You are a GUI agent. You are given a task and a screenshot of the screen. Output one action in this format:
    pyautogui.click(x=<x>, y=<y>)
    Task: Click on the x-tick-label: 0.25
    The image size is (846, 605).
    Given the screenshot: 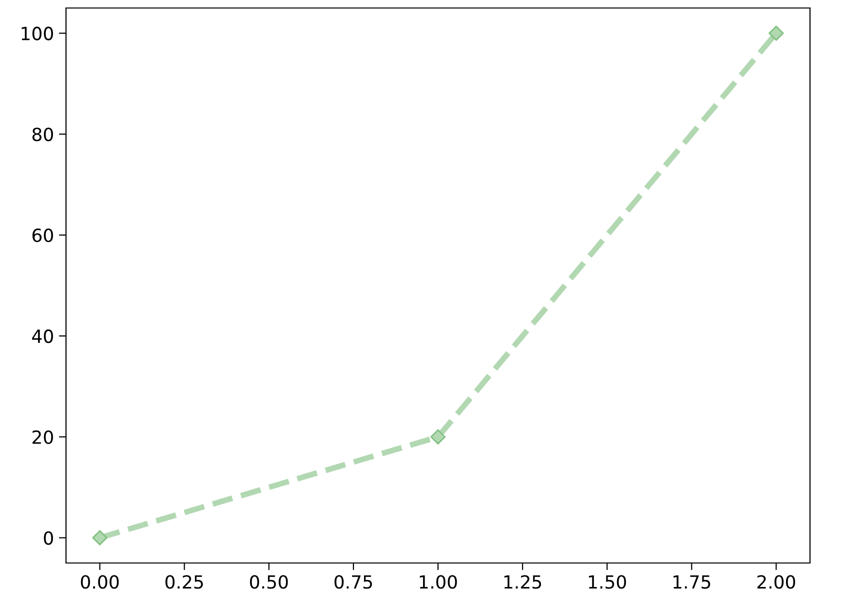 What is the action you would take?
    pyautogui.click(x=184, y=582)
    